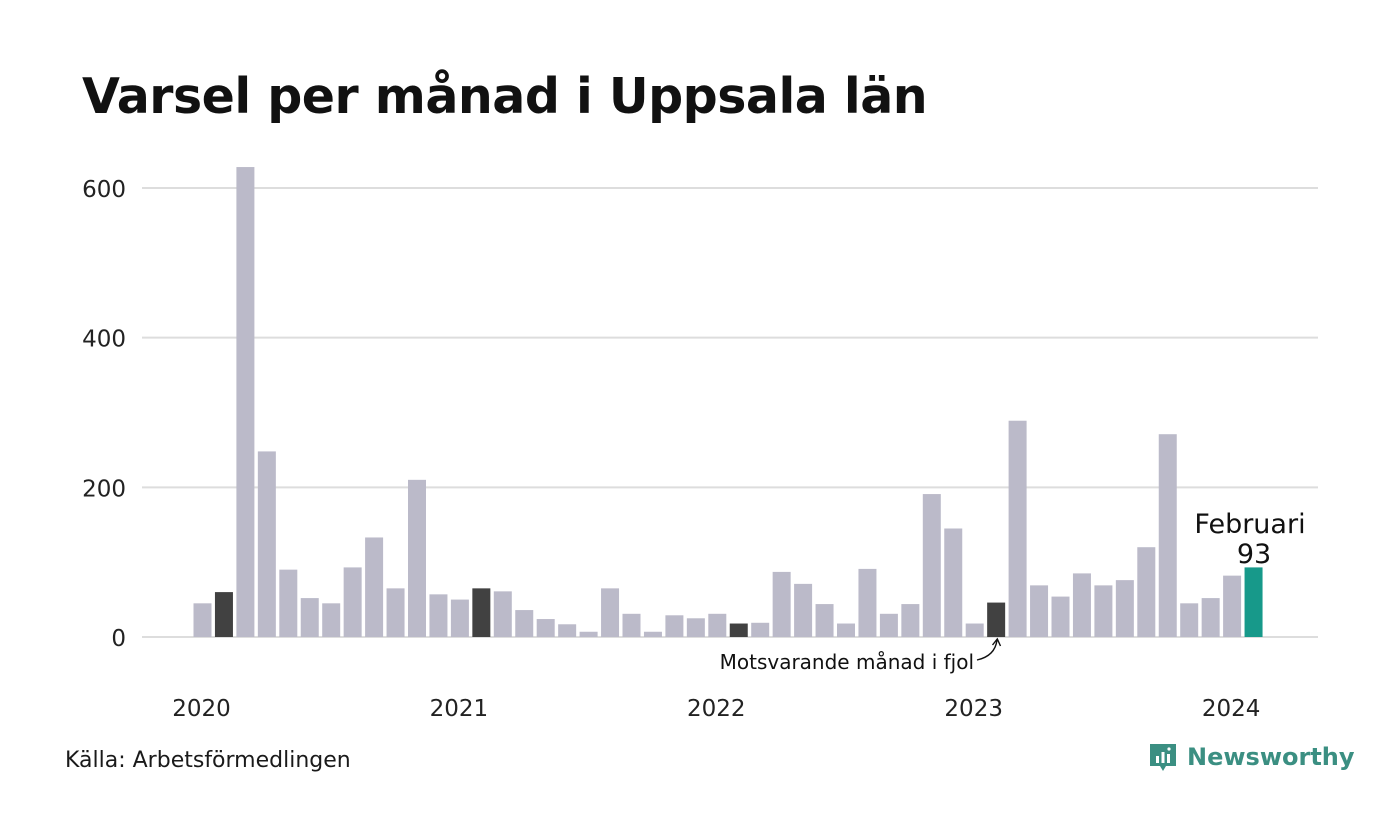 This screenshot has height=840, width=1400. Describe the element at coordinates (459, 709) in the screenshot. I see `x-tick-label: 2021` at that location.